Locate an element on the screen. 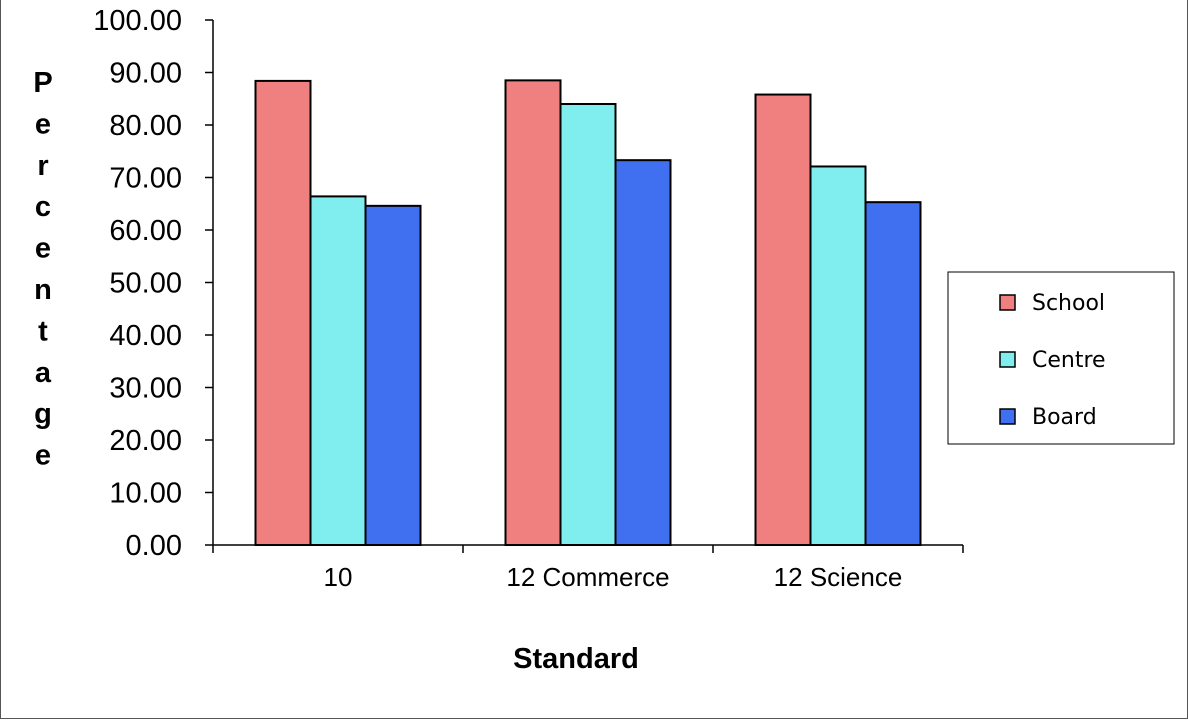 The image size is (1188, 720). y-tick-label: 90.00 is located at coordinates (145, 74).